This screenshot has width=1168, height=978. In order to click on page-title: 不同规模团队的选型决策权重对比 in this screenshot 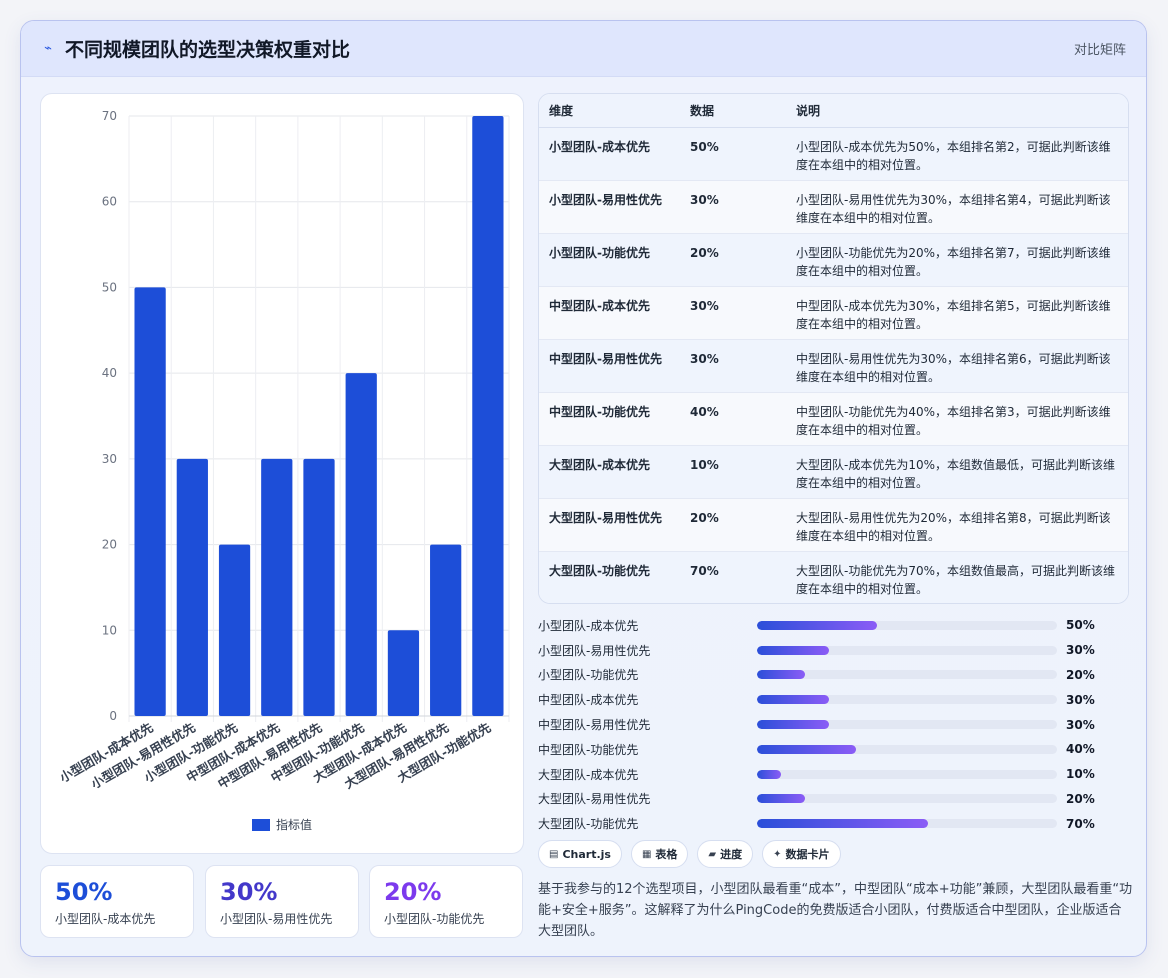, I will do `click(208, 50)`.